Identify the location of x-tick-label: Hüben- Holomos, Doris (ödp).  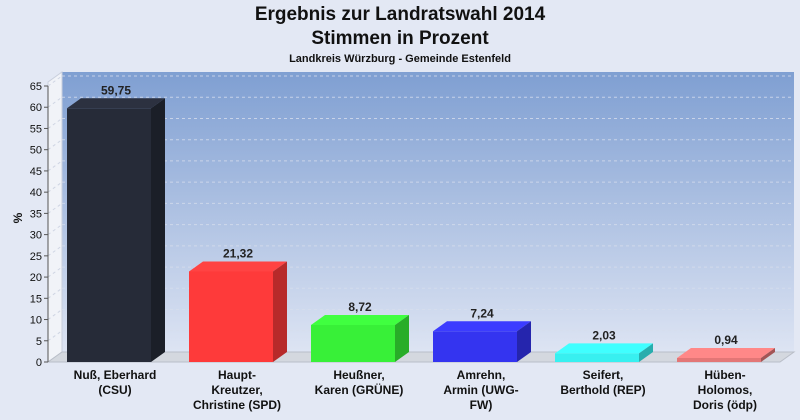
(725, 390).